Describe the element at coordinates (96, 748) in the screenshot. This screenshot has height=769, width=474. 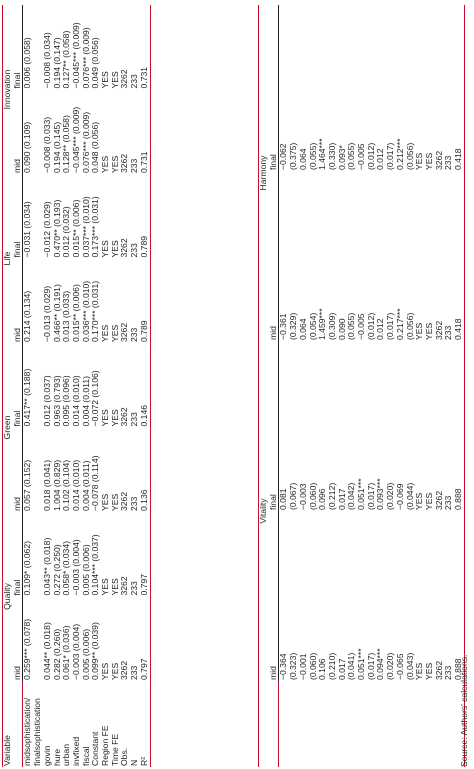
I see `row-label: Constant` at that location.